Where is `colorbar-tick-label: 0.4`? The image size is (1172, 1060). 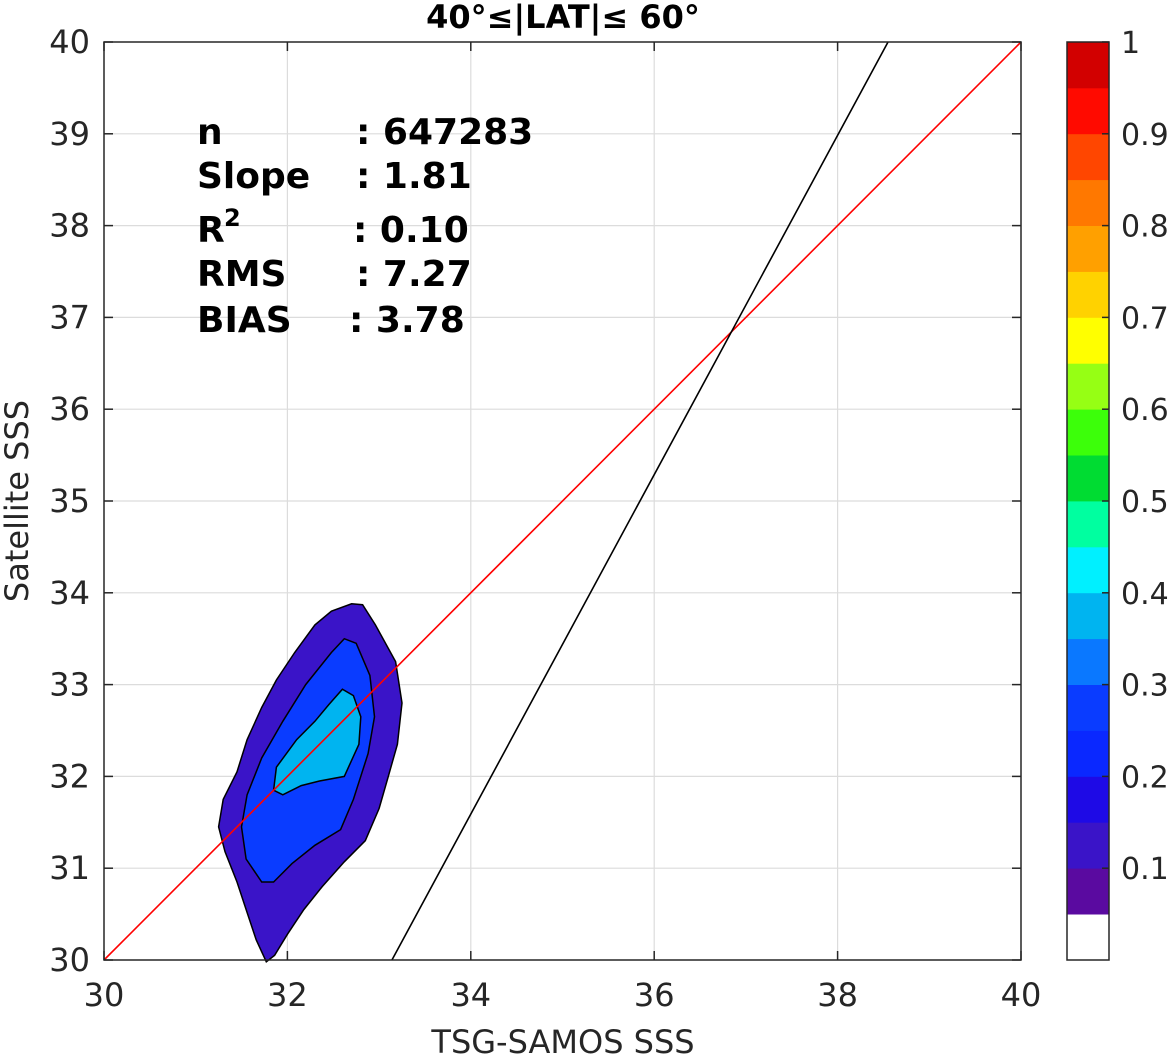 colorbar-tick-label: 0.4 is located at coordinates (1145, 594).